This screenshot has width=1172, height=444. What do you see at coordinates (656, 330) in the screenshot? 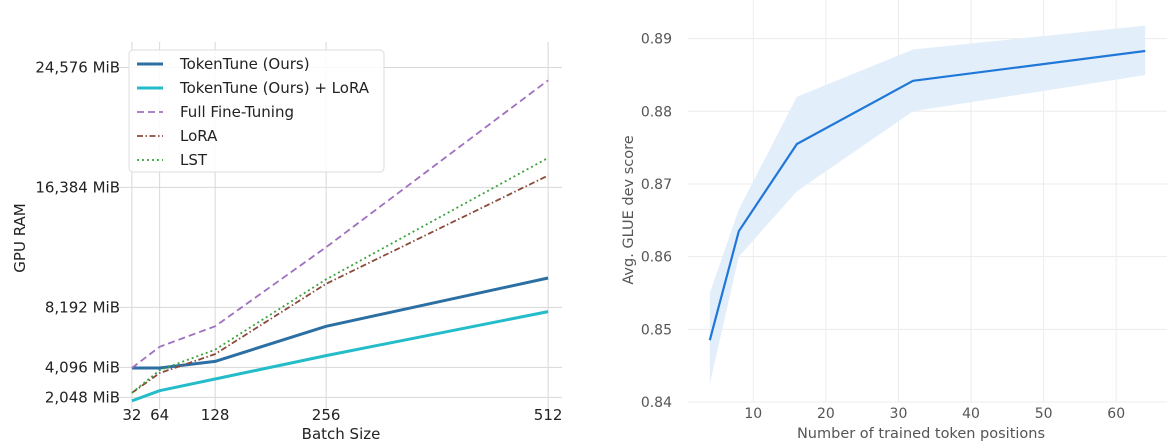
I see `y-tick-label: 0.85` at bounding box center [656, 330].